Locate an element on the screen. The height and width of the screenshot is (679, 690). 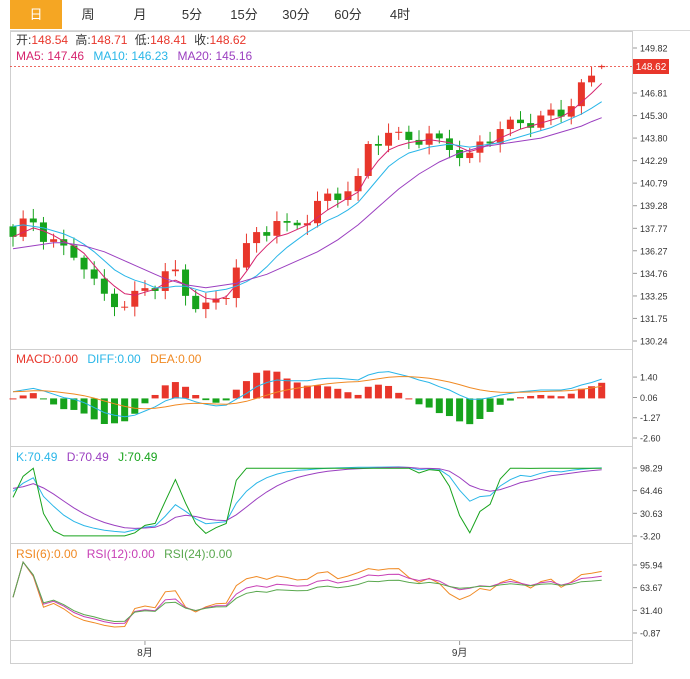
rsi-info: RSI(6):0.00 RSI(12):0.00 RSI(24):0.00 is located at coordinates (124, 554).